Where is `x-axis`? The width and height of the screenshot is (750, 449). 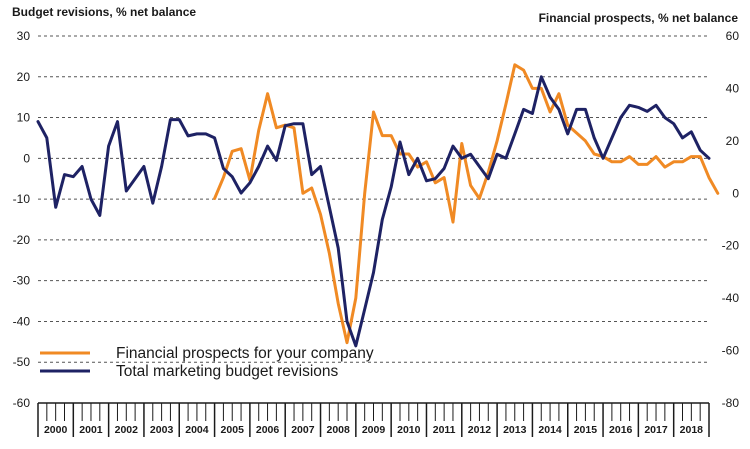 x-axis is located at coordinates (373, 419).